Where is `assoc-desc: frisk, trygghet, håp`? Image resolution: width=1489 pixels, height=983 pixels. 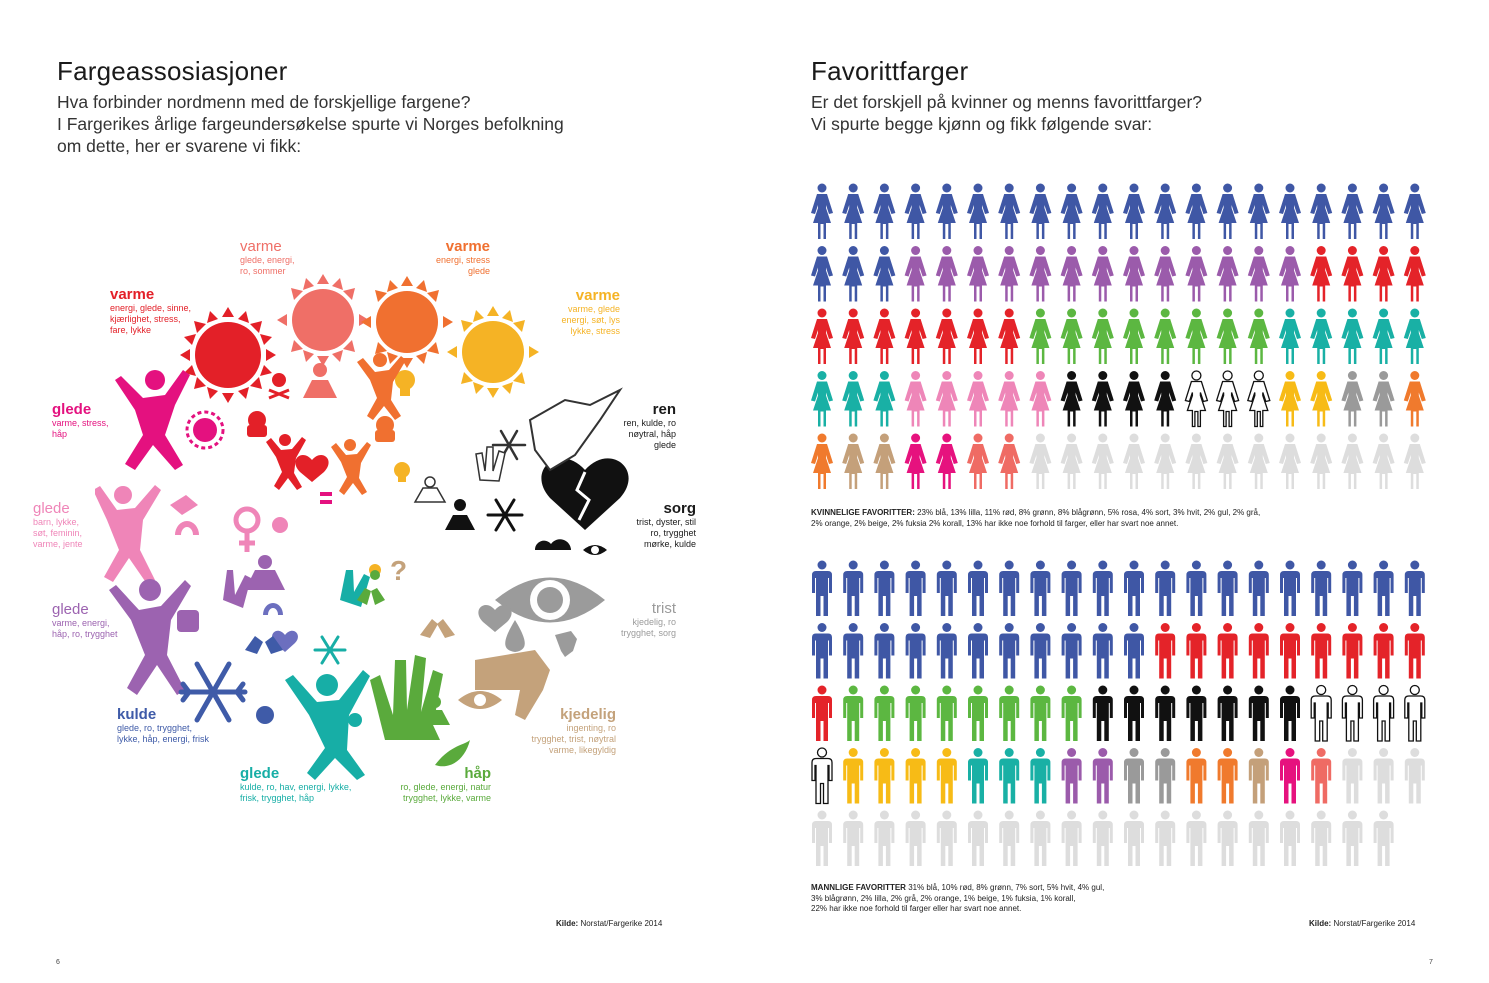
assoc-desc: frisk, trygghet, håp is located at coordinates (277, 798).